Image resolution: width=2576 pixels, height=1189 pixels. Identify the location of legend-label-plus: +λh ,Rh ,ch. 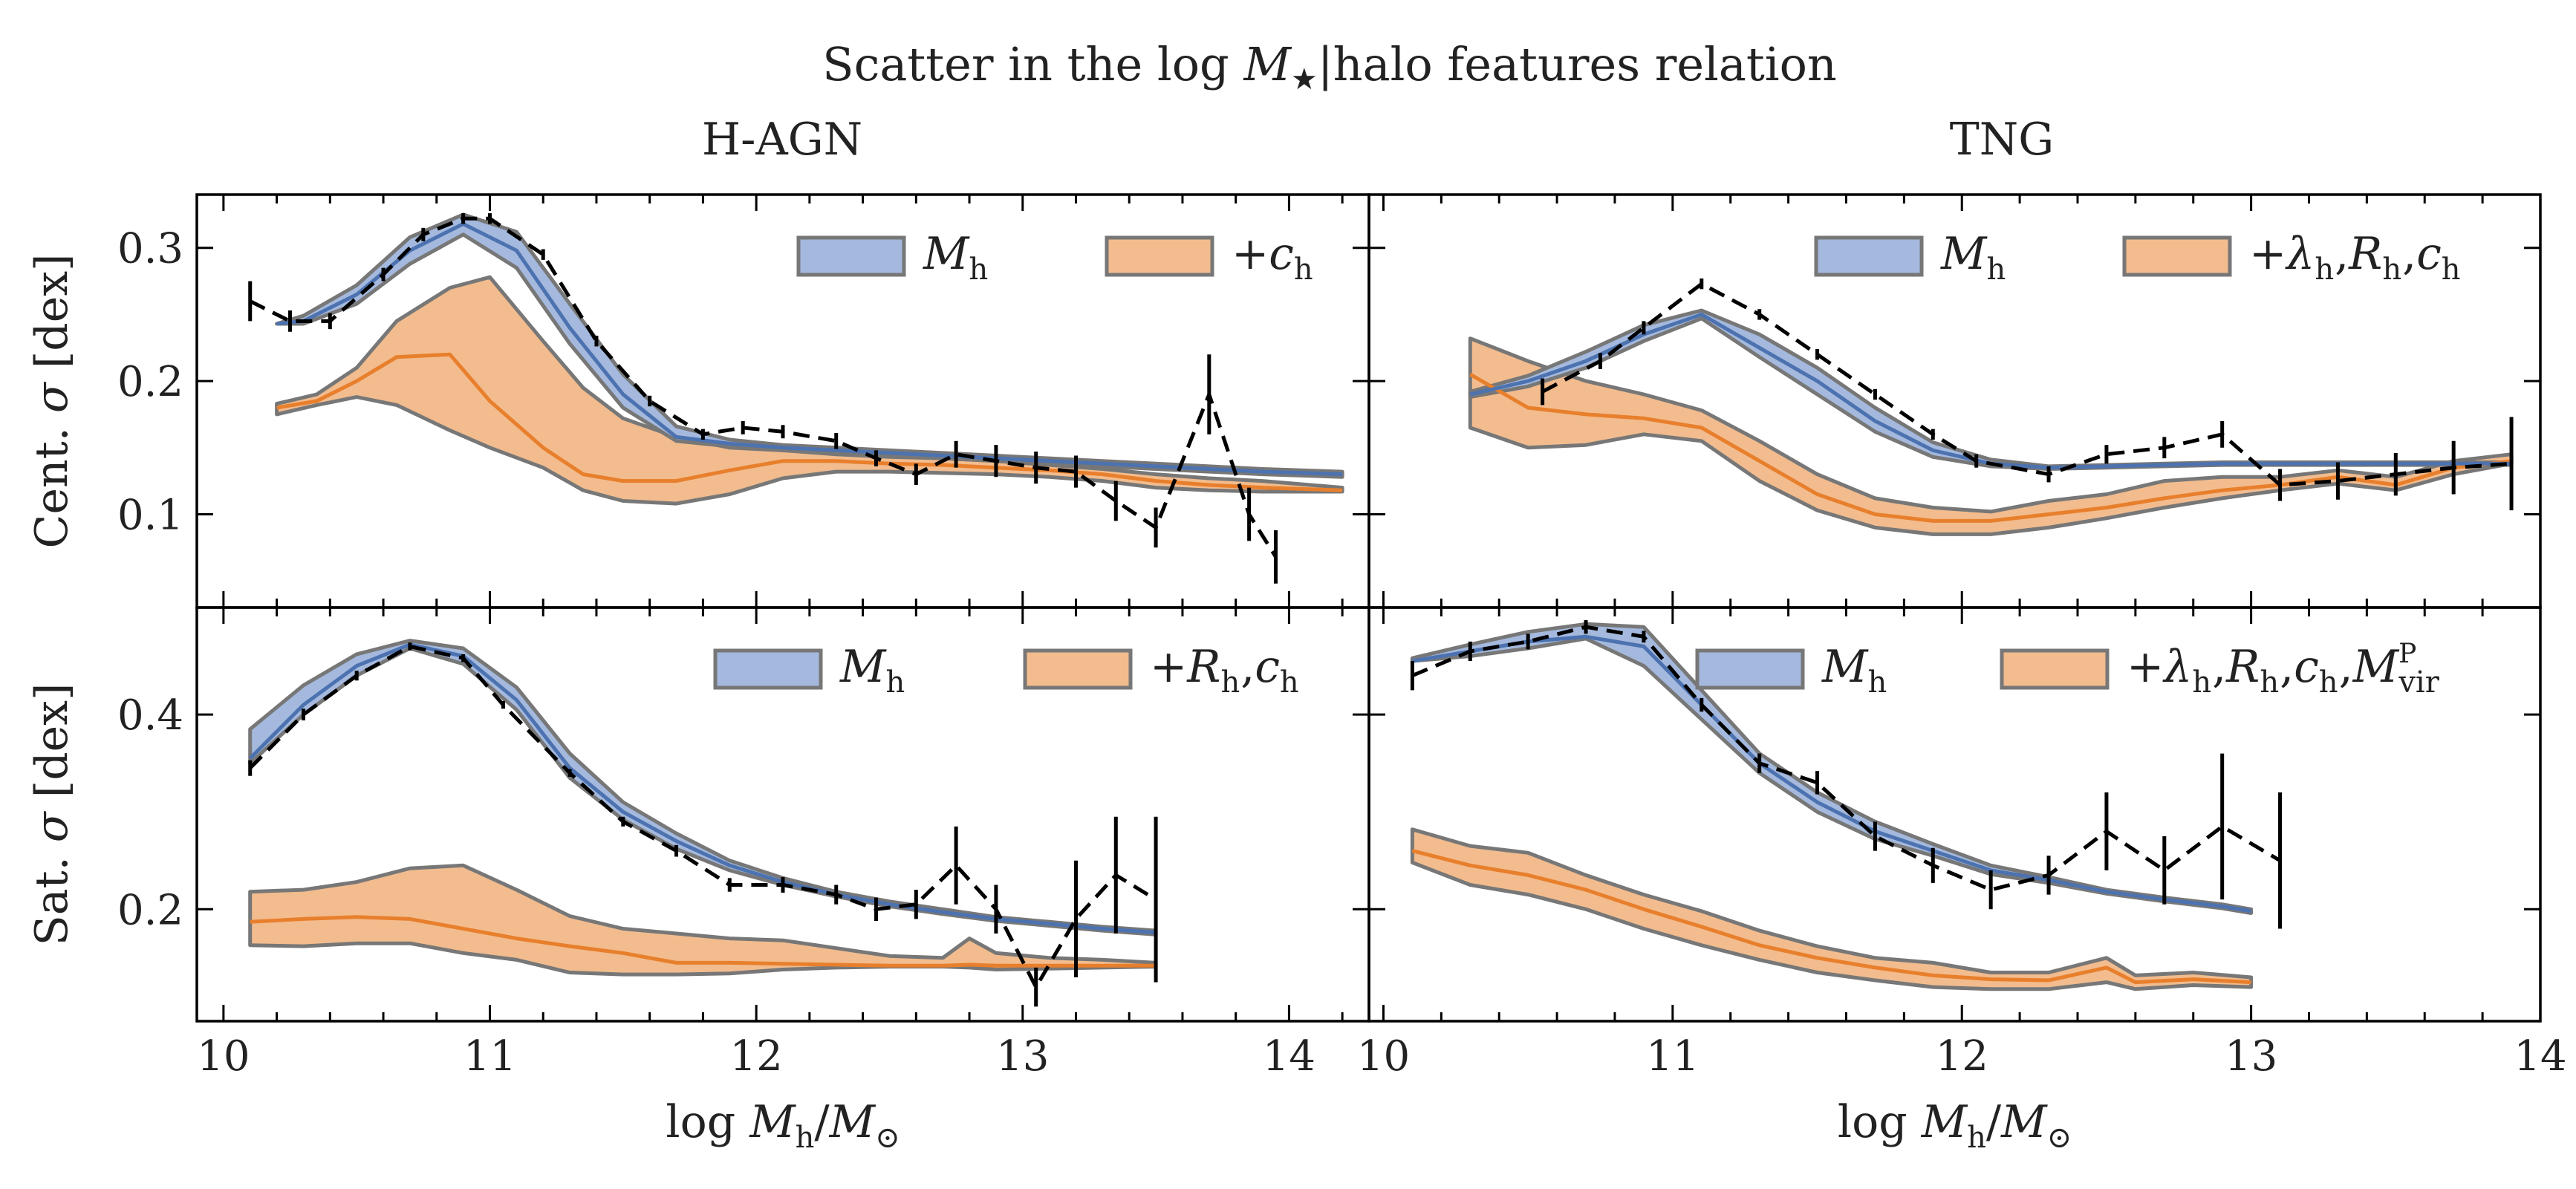
(2355, 257).